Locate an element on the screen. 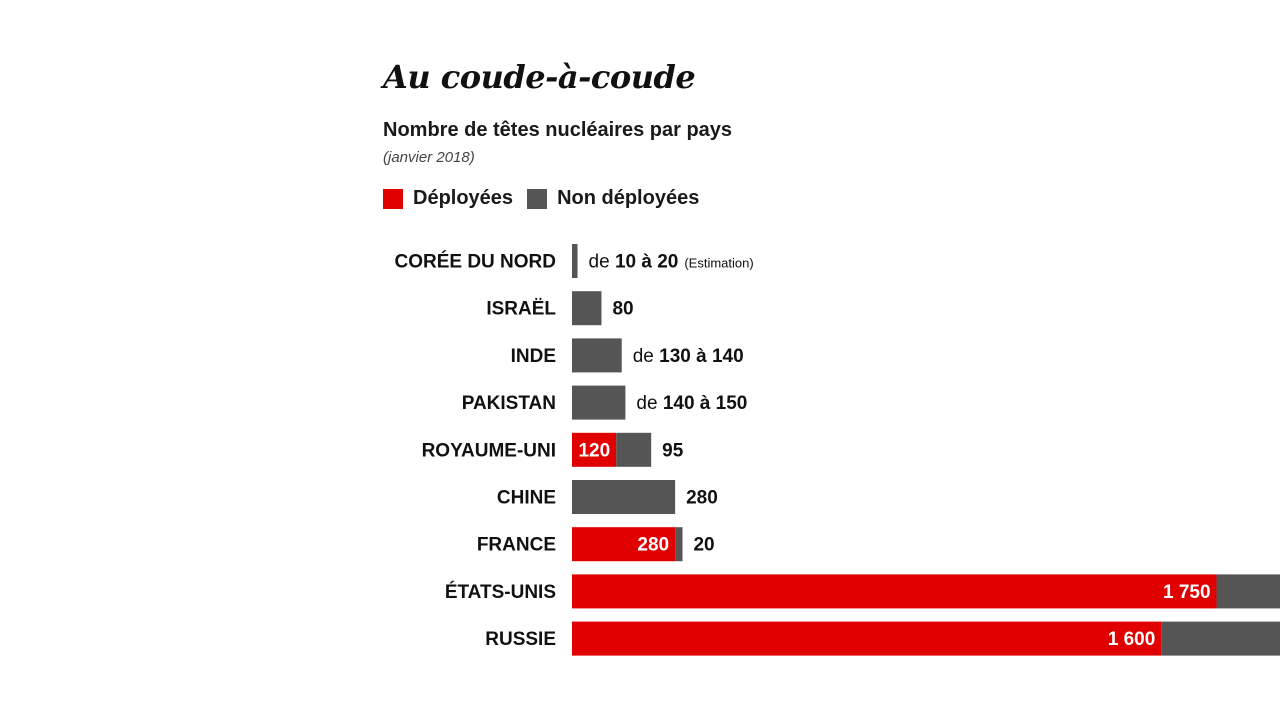 The height and width of the screenshot is (720, 1280). chart-title: Au coude-à-coude is located at coordinates (539, 77).